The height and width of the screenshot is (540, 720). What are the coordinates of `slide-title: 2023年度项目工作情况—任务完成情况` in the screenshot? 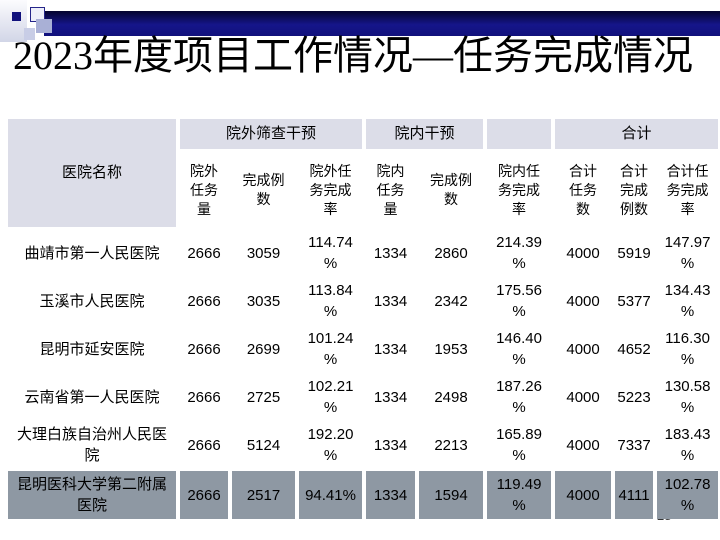 It's located at (353, 55).